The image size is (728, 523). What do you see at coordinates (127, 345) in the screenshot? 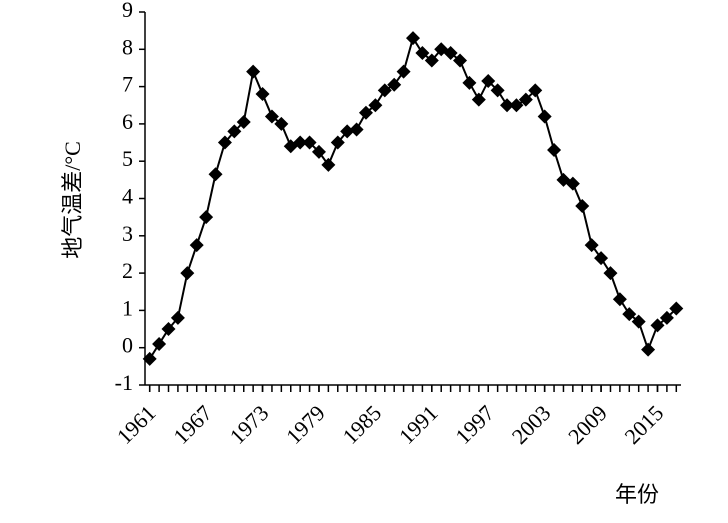
I see `y-tick-label: 0` at bounding box center [127, 345].